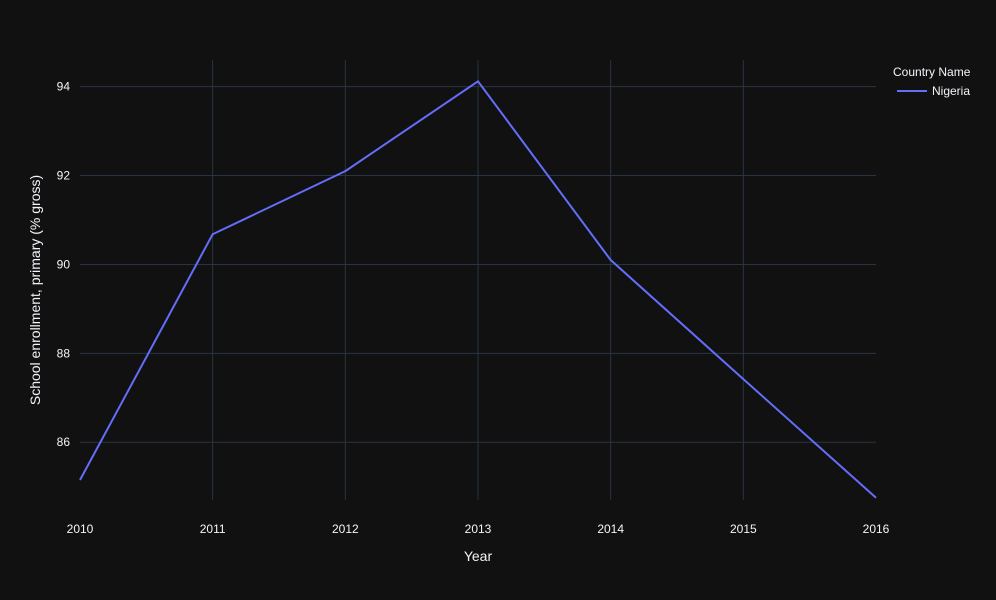 This screenshot has width=996, height=600. Describe the element at coordinates (876, 498) in the screenshot. I see `data-point-2016` at that location.